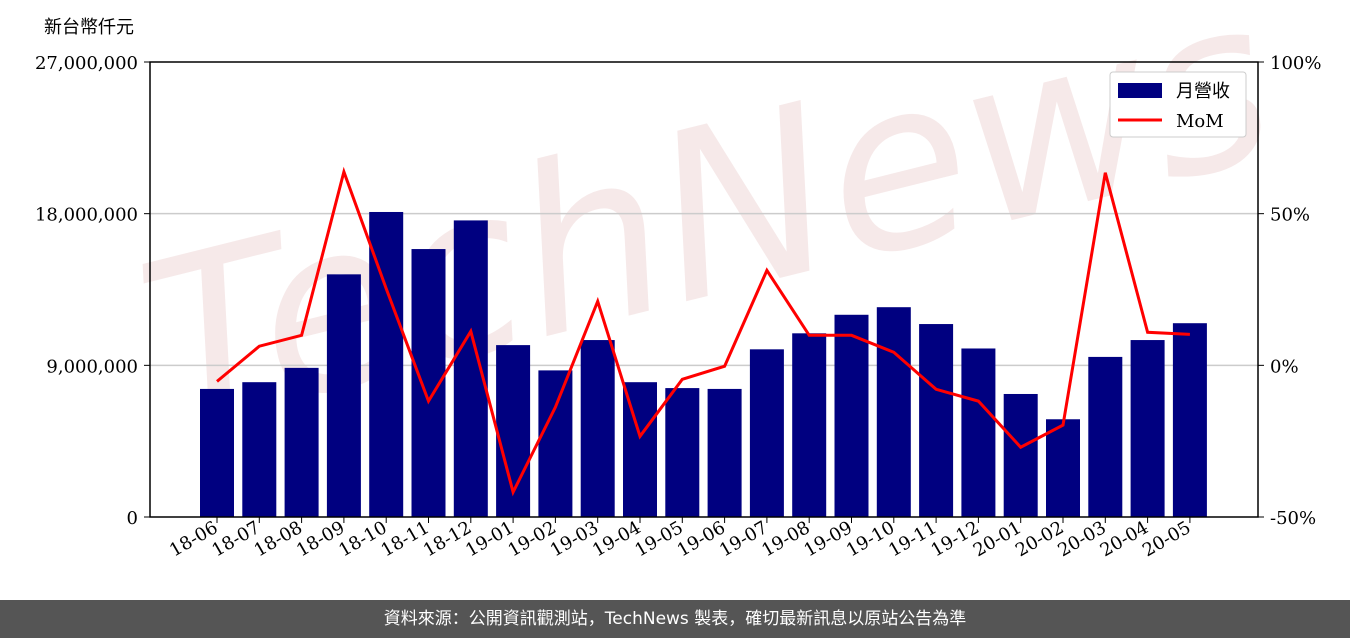 The image size is (1350, 638). I want to click on legend-label: MoM, so click(1200, 121).